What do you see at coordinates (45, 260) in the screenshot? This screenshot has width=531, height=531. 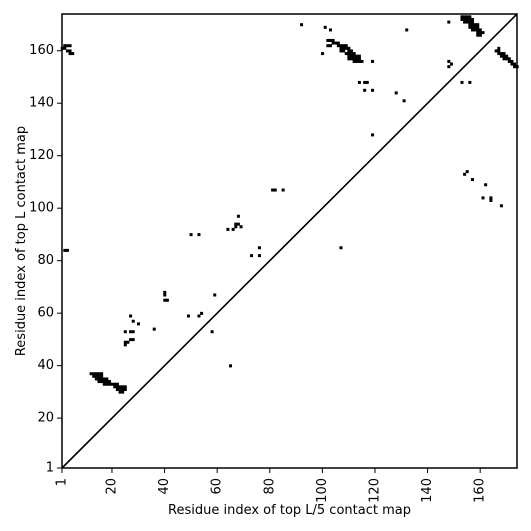 I see `y-tick-label: 80` at bounding box center [45, 260].